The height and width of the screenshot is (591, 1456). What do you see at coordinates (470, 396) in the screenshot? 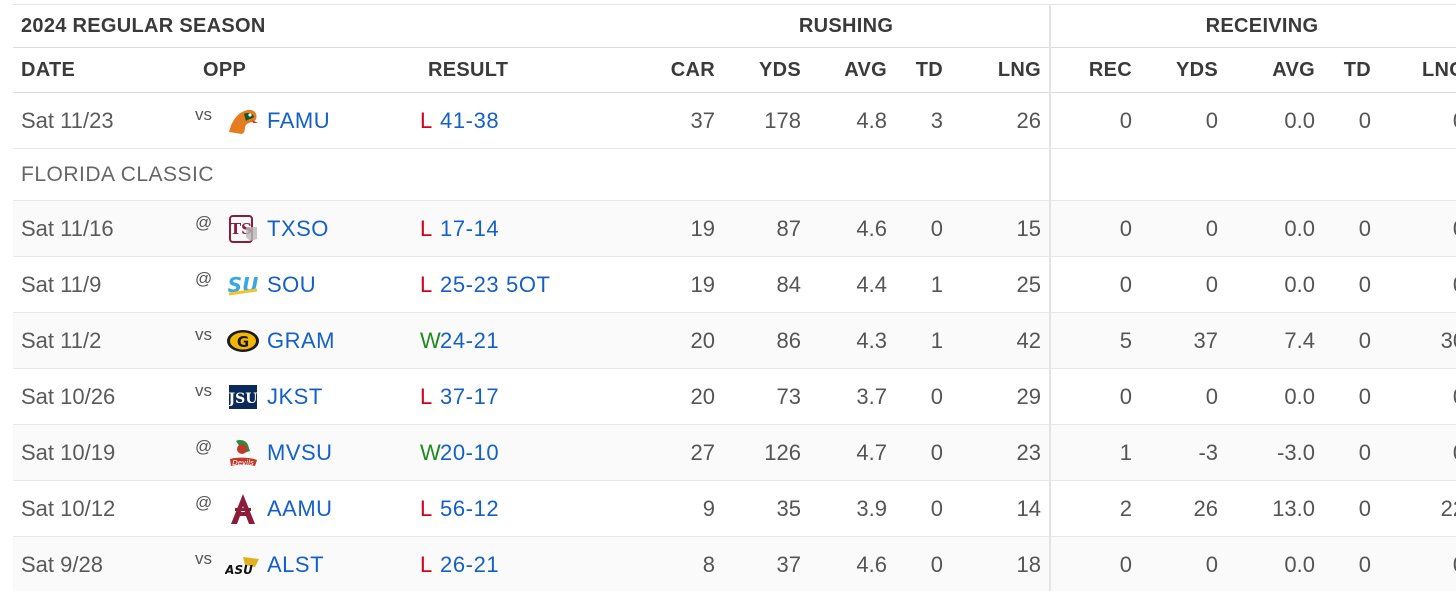
I see `result-score-link: 37-17` at bounding box center [470, 396].